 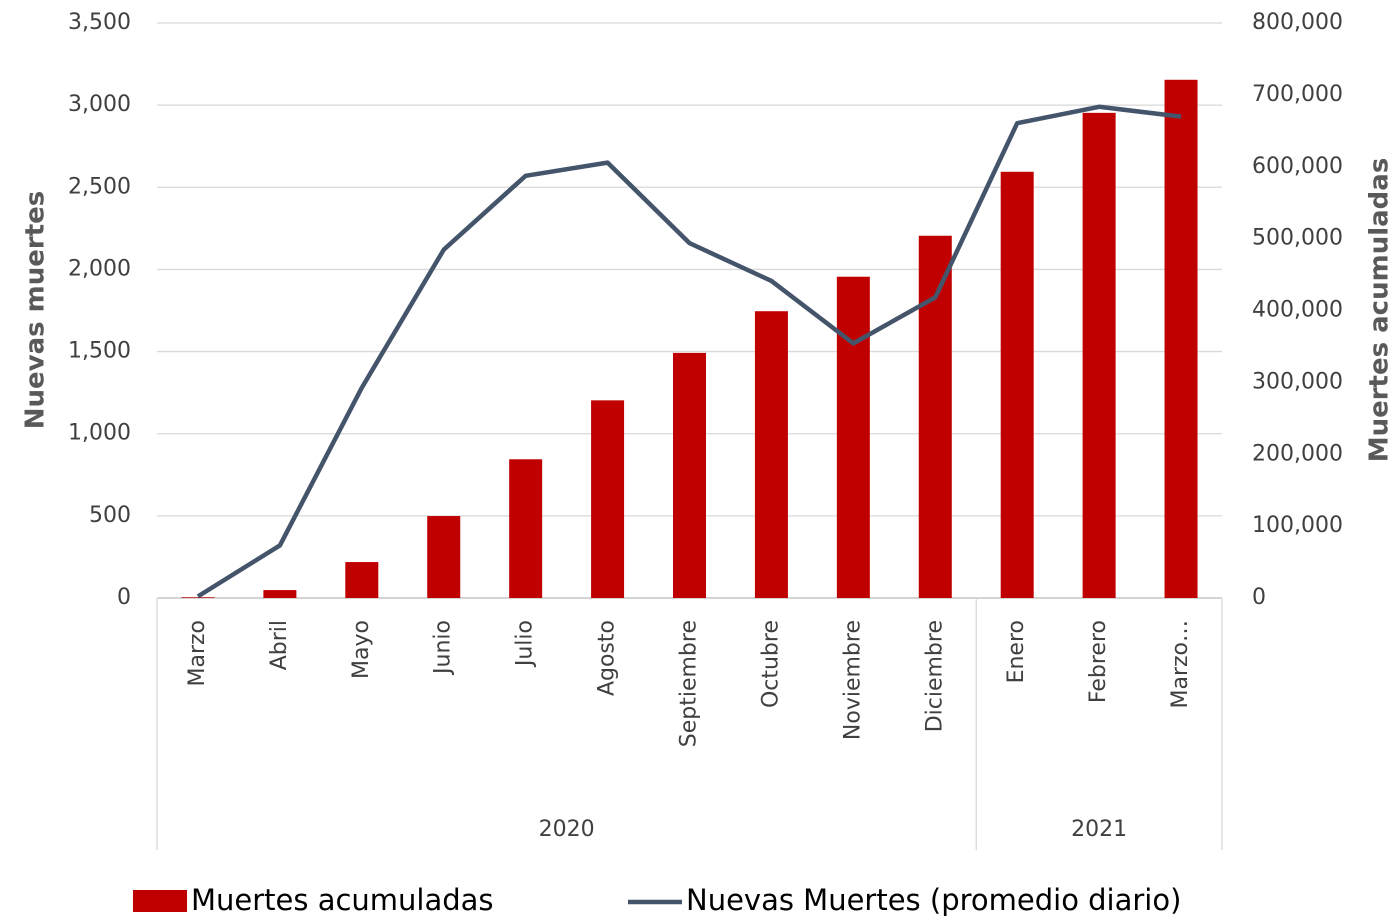 What do you see at coordinates (852, 680) in the screenshot?
I see `x-tick-label: Noviembre` at bounding box center [852, 680].